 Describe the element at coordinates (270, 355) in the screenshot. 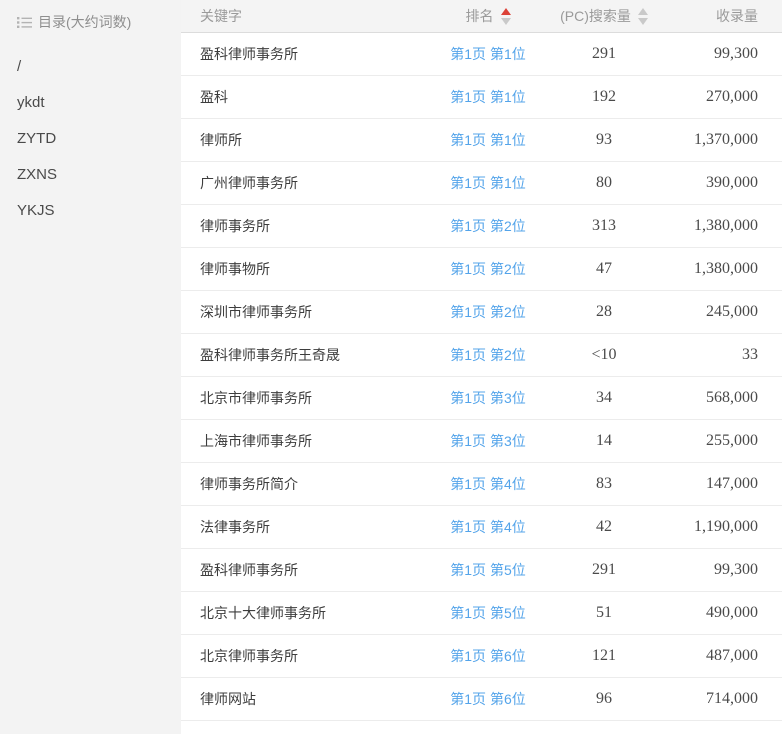

I see `keyword-cell: 盈科律师事务所王奇晟` at that location.